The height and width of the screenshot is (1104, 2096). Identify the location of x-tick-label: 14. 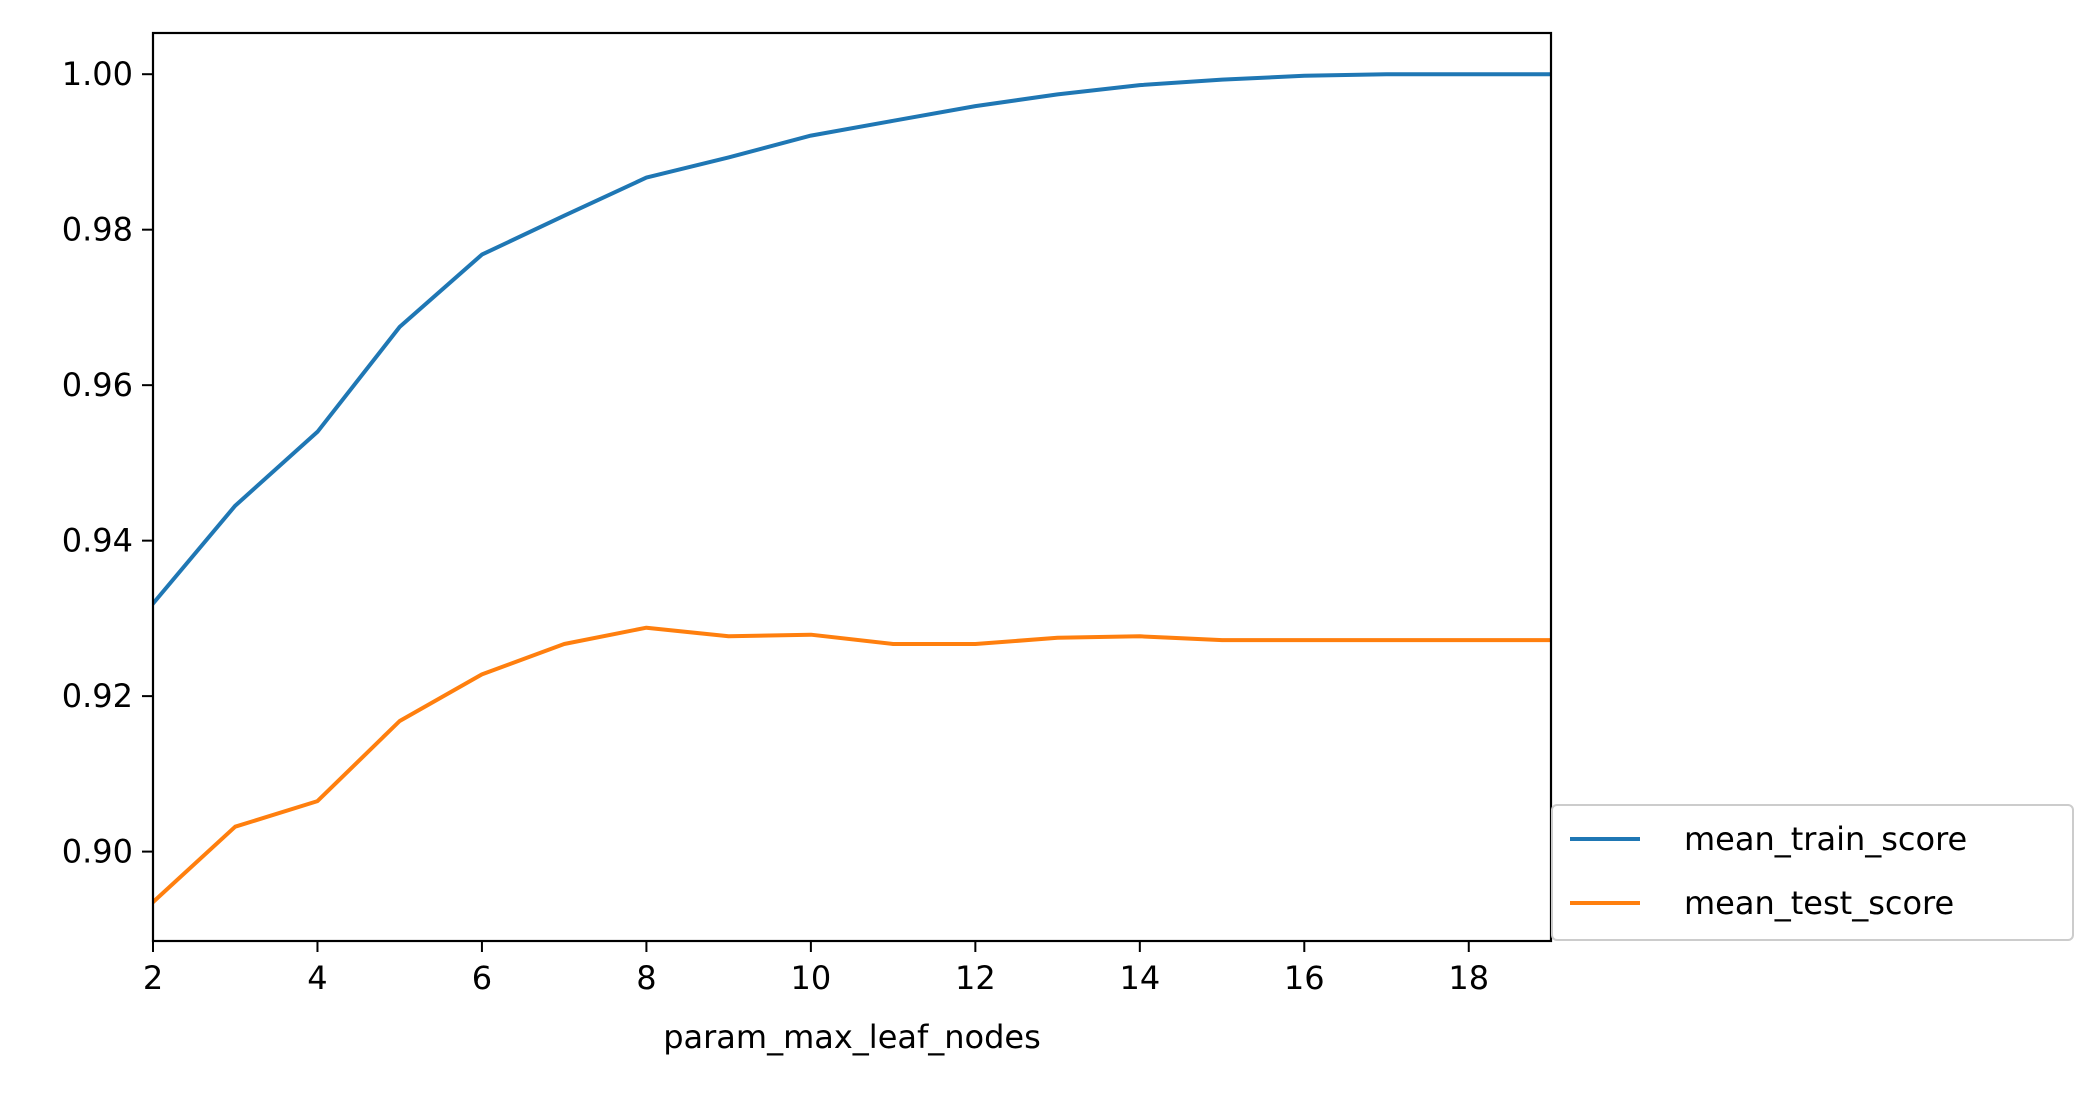
(1139, 978).